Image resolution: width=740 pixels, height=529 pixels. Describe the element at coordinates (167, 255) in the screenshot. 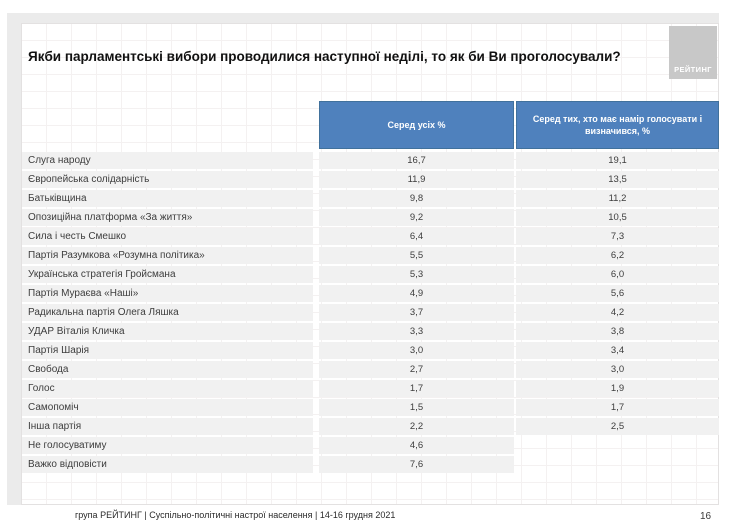

I see `party-name: Партія Разумкова «Розумна політика»` at that location.